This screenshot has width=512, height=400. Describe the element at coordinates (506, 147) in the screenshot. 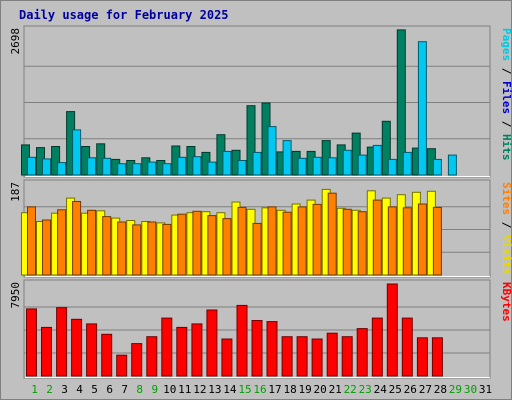

I see `legend-entry: Hits` at that location.